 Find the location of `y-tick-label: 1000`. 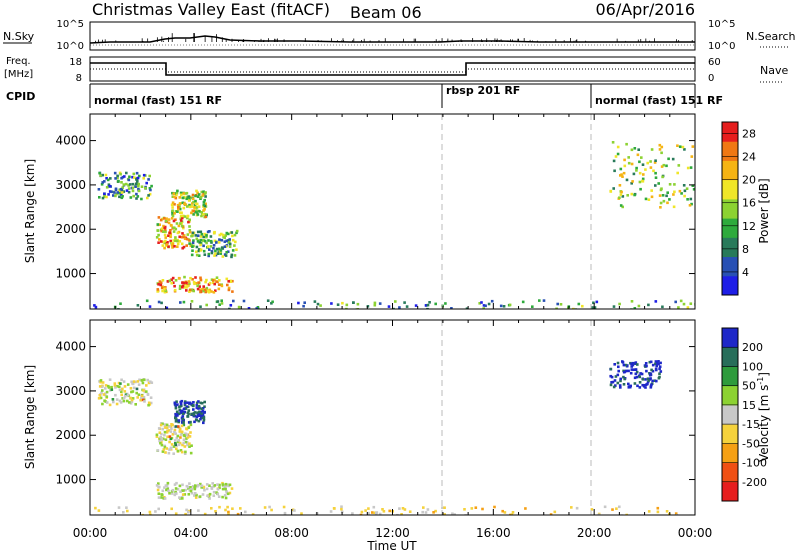

y-tick-label: 1000 is located at coordinates (70, 480).